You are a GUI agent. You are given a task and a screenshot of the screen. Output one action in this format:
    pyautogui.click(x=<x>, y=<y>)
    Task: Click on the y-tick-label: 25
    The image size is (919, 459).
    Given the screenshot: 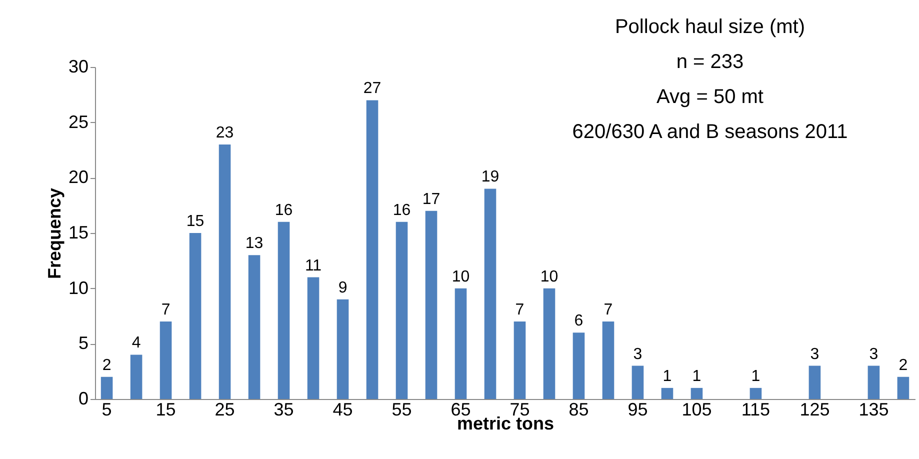 What is the action you would take?
    pyautogui.click(x=78, y=122)
    